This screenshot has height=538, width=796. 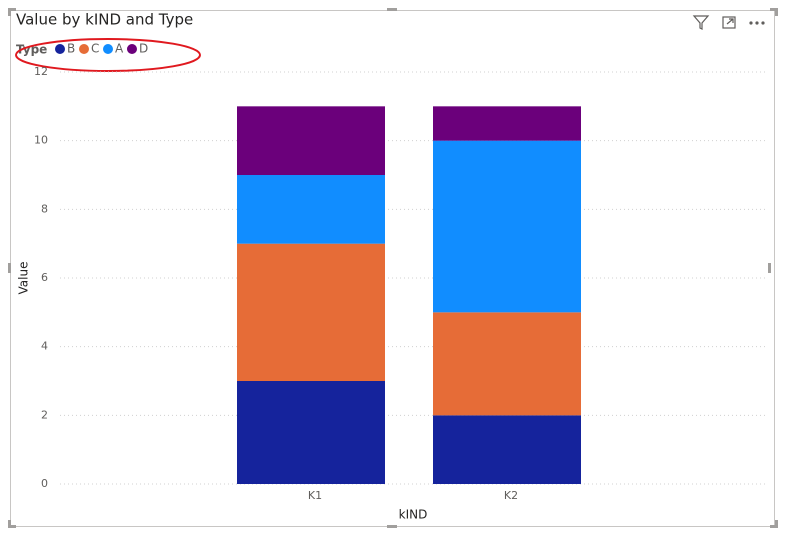 What do you see at coordinates (31, 50) in the screenshot?
I see `legend-title: Type` at bounding box center [31, 50].